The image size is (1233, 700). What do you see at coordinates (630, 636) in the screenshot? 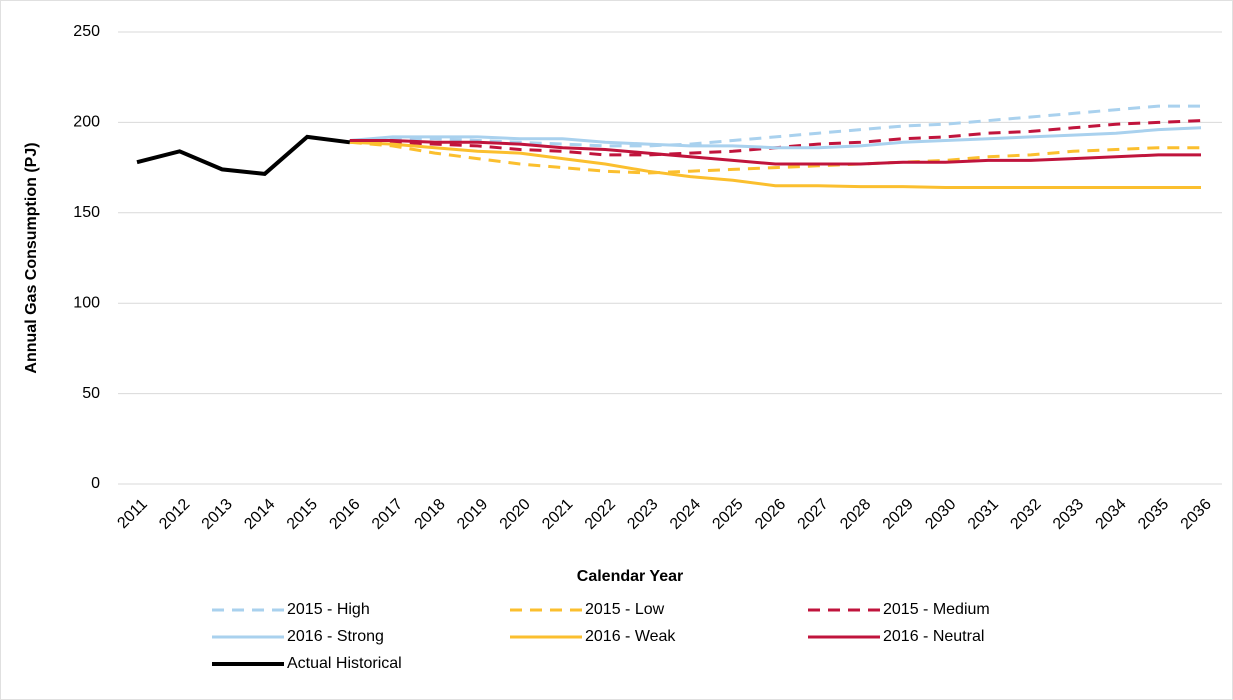
I see `legend-label: 2016 - Weak` at bounding box center [630, 636].